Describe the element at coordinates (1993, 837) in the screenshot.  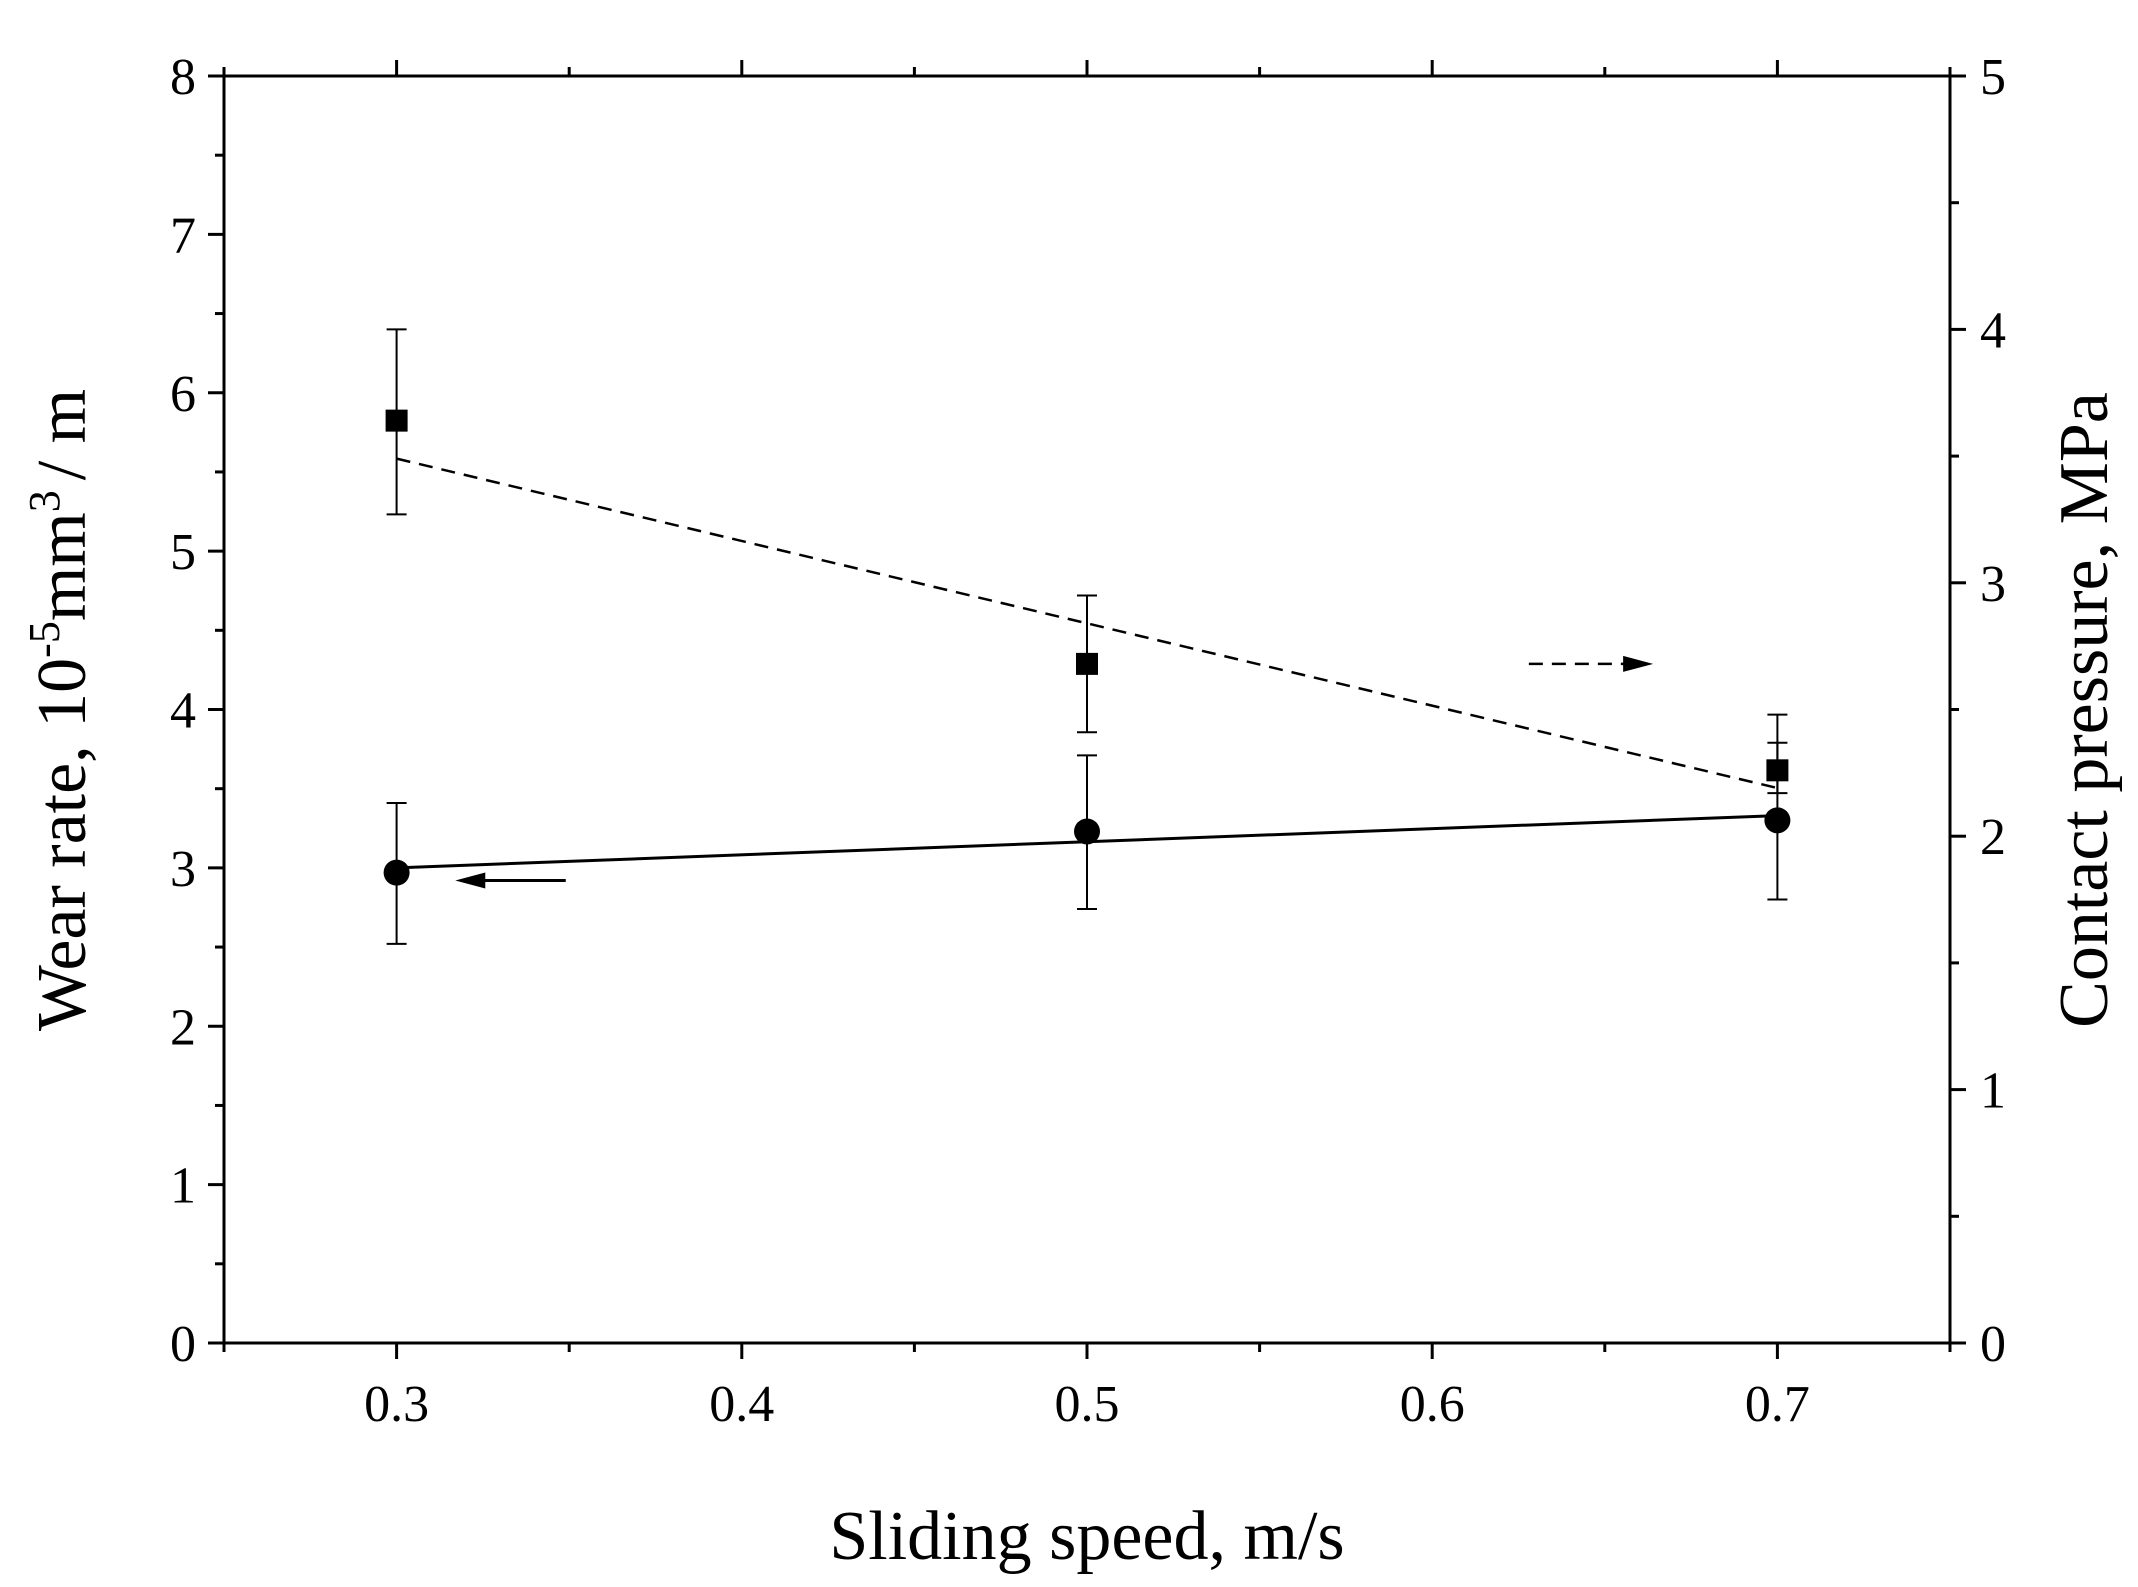
I see `y-right-tick-label-2: 2` at that location.